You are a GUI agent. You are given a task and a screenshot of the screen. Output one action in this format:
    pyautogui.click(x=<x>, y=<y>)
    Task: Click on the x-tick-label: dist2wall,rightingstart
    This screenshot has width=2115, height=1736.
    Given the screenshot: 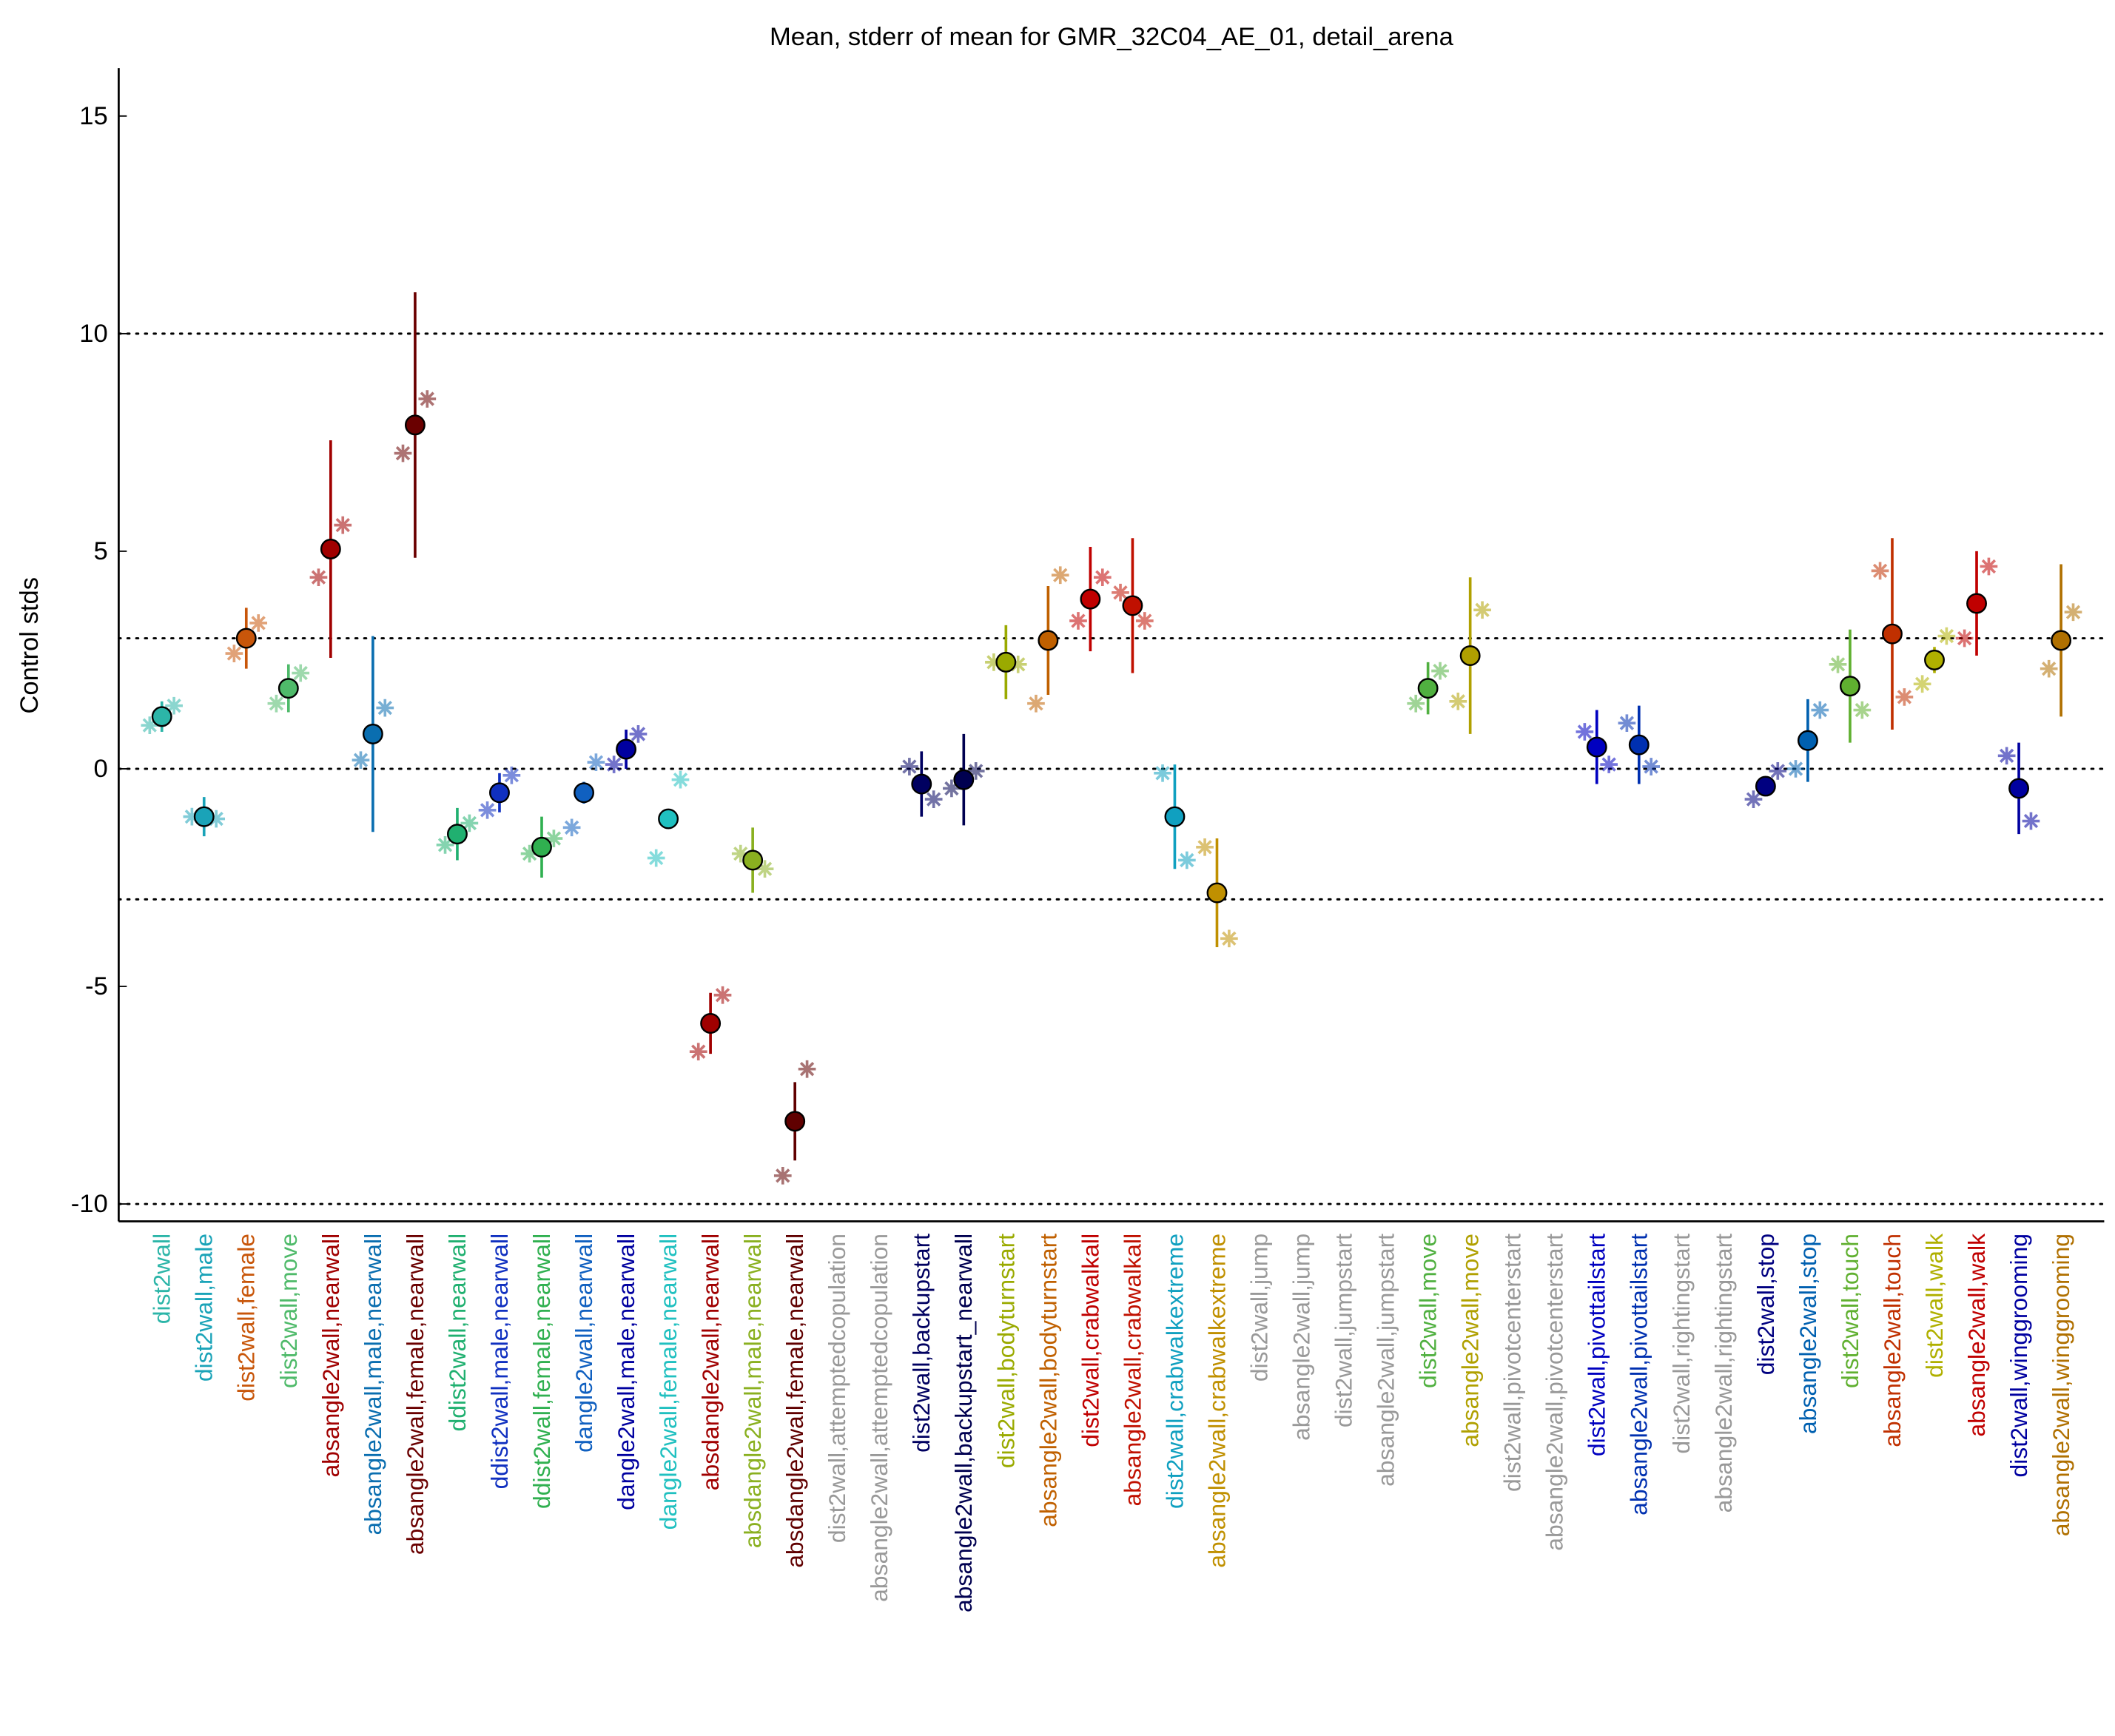 What is the action you would take?
    pyautogui.click(x=1681, y=1344)
    